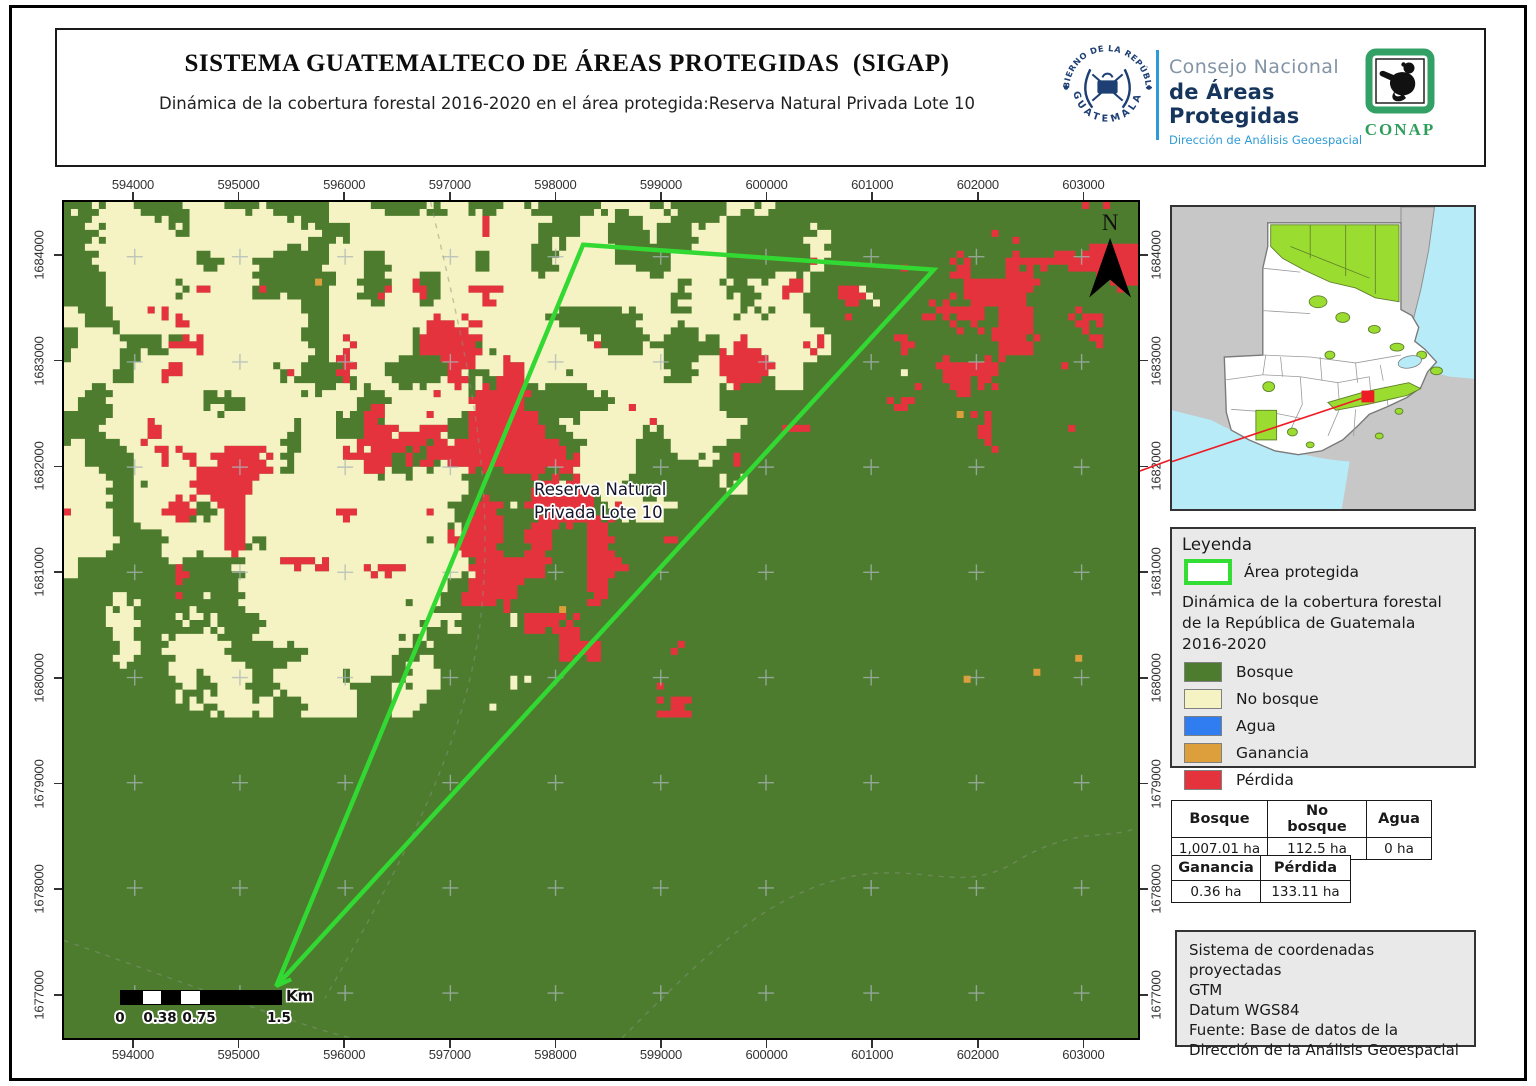 This screenshot has height=1086, width=1536. Describe the element at coordinates (1156, 678) in the screenshot. I see `y-axis-tick-label-right: 1680000` at that location.